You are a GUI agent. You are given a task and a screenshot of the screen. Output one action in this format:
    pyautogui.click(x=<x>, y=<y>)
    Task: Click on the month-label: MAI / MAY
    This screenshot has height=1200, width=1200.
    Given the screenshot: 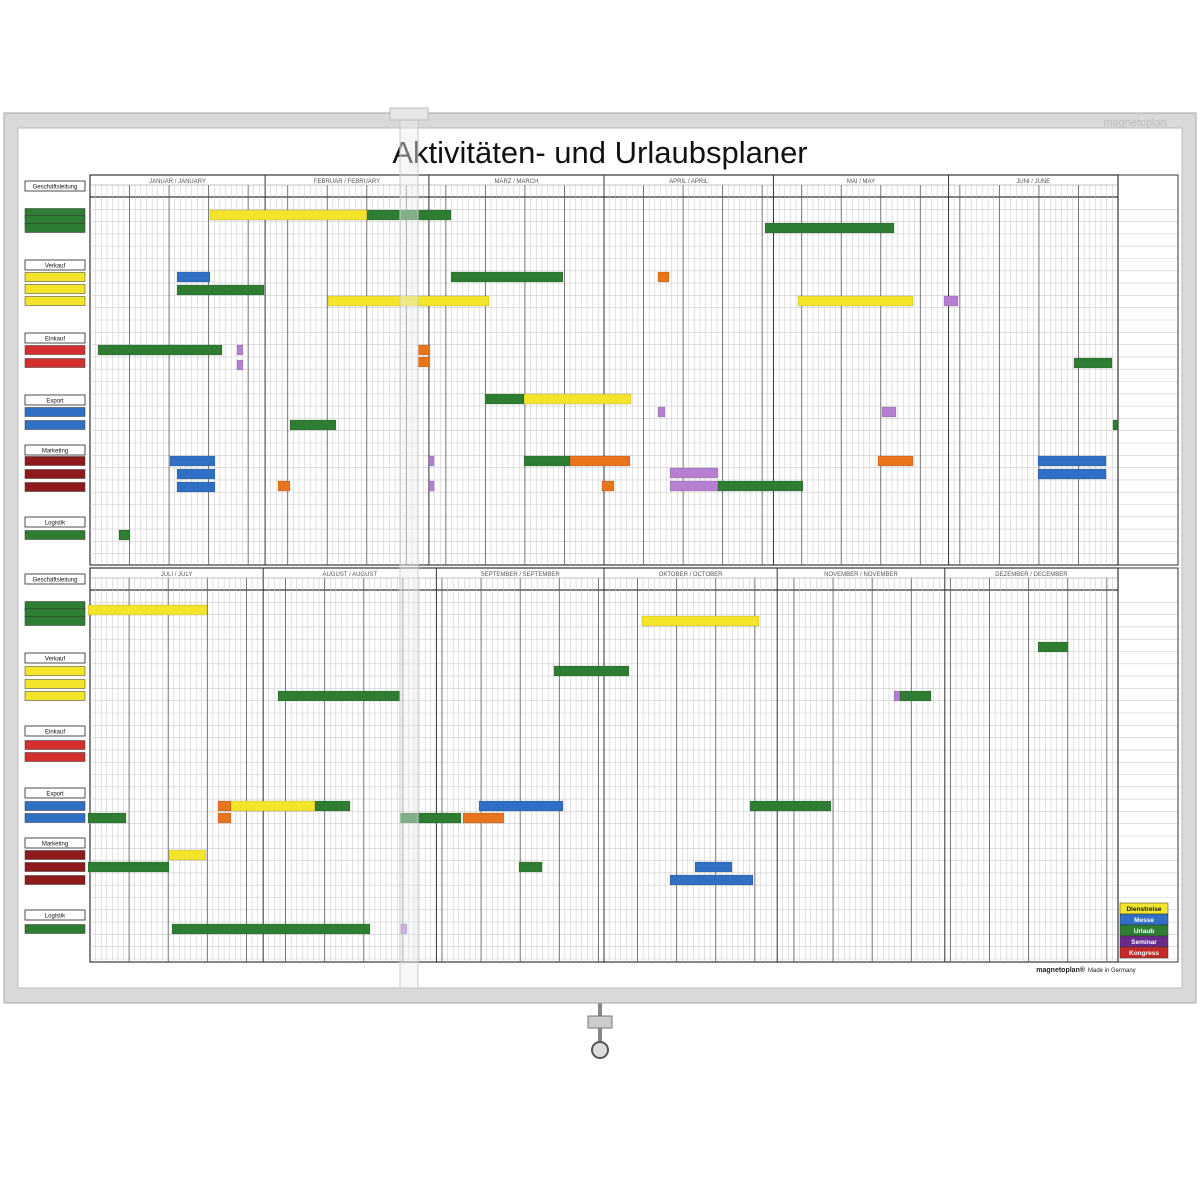 What is the action you would take?
    pyautogui.click(x=861, y=182)
    